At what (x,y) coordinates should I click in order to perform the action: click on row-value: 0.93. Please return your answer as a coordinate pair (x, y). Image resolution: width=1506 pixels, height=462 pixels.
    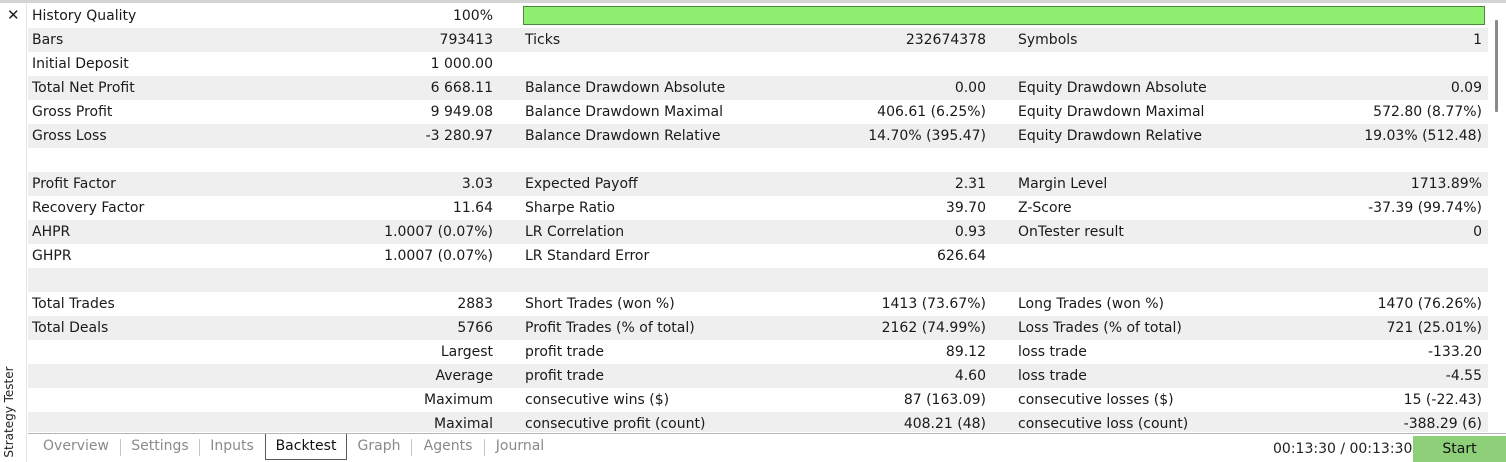
    Looking at the image, I should click on (970, 232).